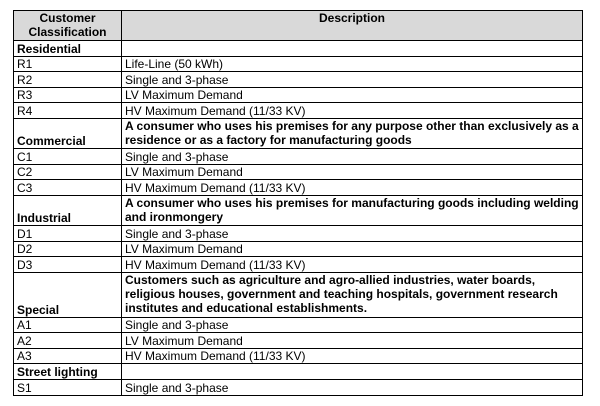  I want to click on class-code: R2, so click(67, 79).